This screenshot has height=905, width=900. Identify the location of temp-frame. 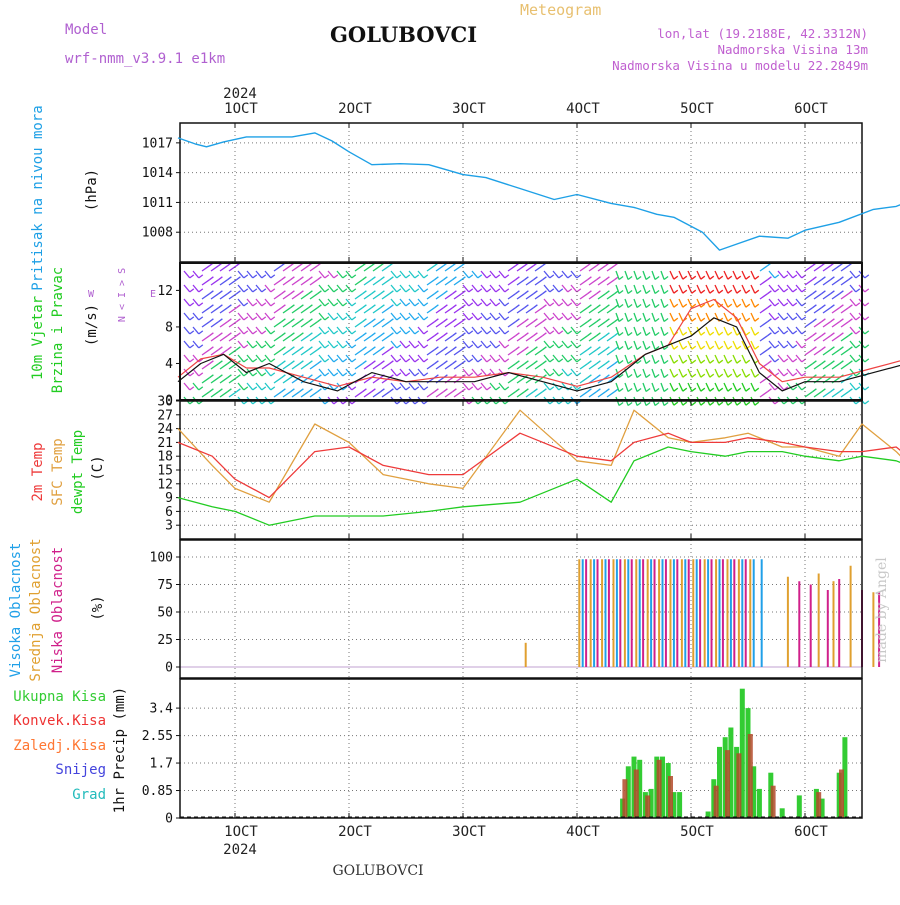
(521, 470).